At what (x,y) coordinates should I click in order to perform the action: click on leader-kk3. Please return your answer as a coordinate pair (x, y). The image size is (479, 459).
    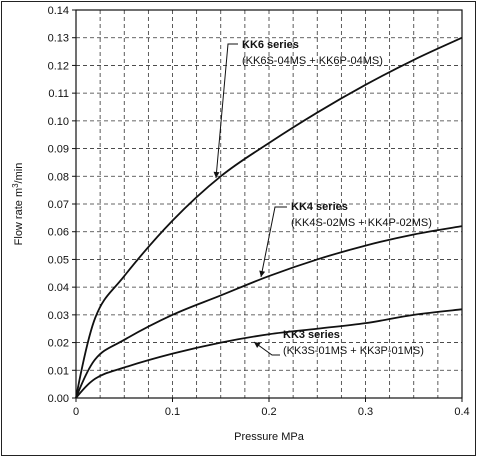
    Looking at the image, I should click on (266, 348).